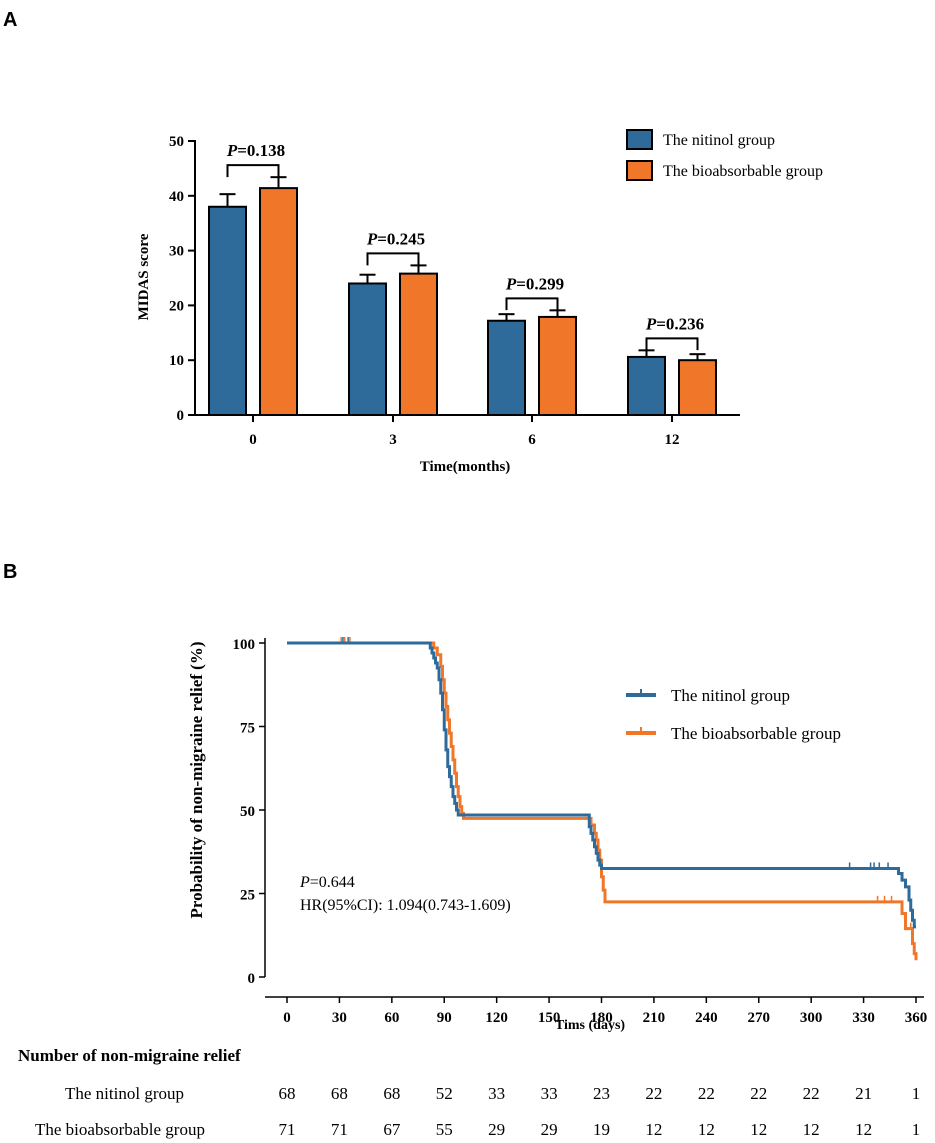 The image size is (935, 1143). What do you see at coordinates (916, 1018) in the screenshot?
I see `km-x-tick-label: 360` at bounding box center [916, 1018].